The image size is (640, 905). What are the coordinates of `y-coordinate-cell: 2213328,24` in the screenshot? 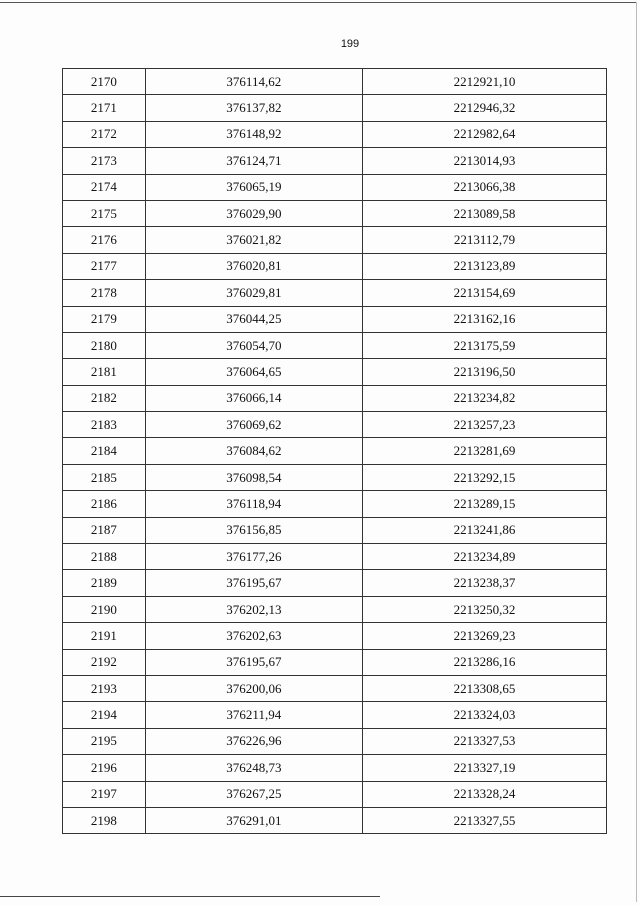 It's located at (484, 794).